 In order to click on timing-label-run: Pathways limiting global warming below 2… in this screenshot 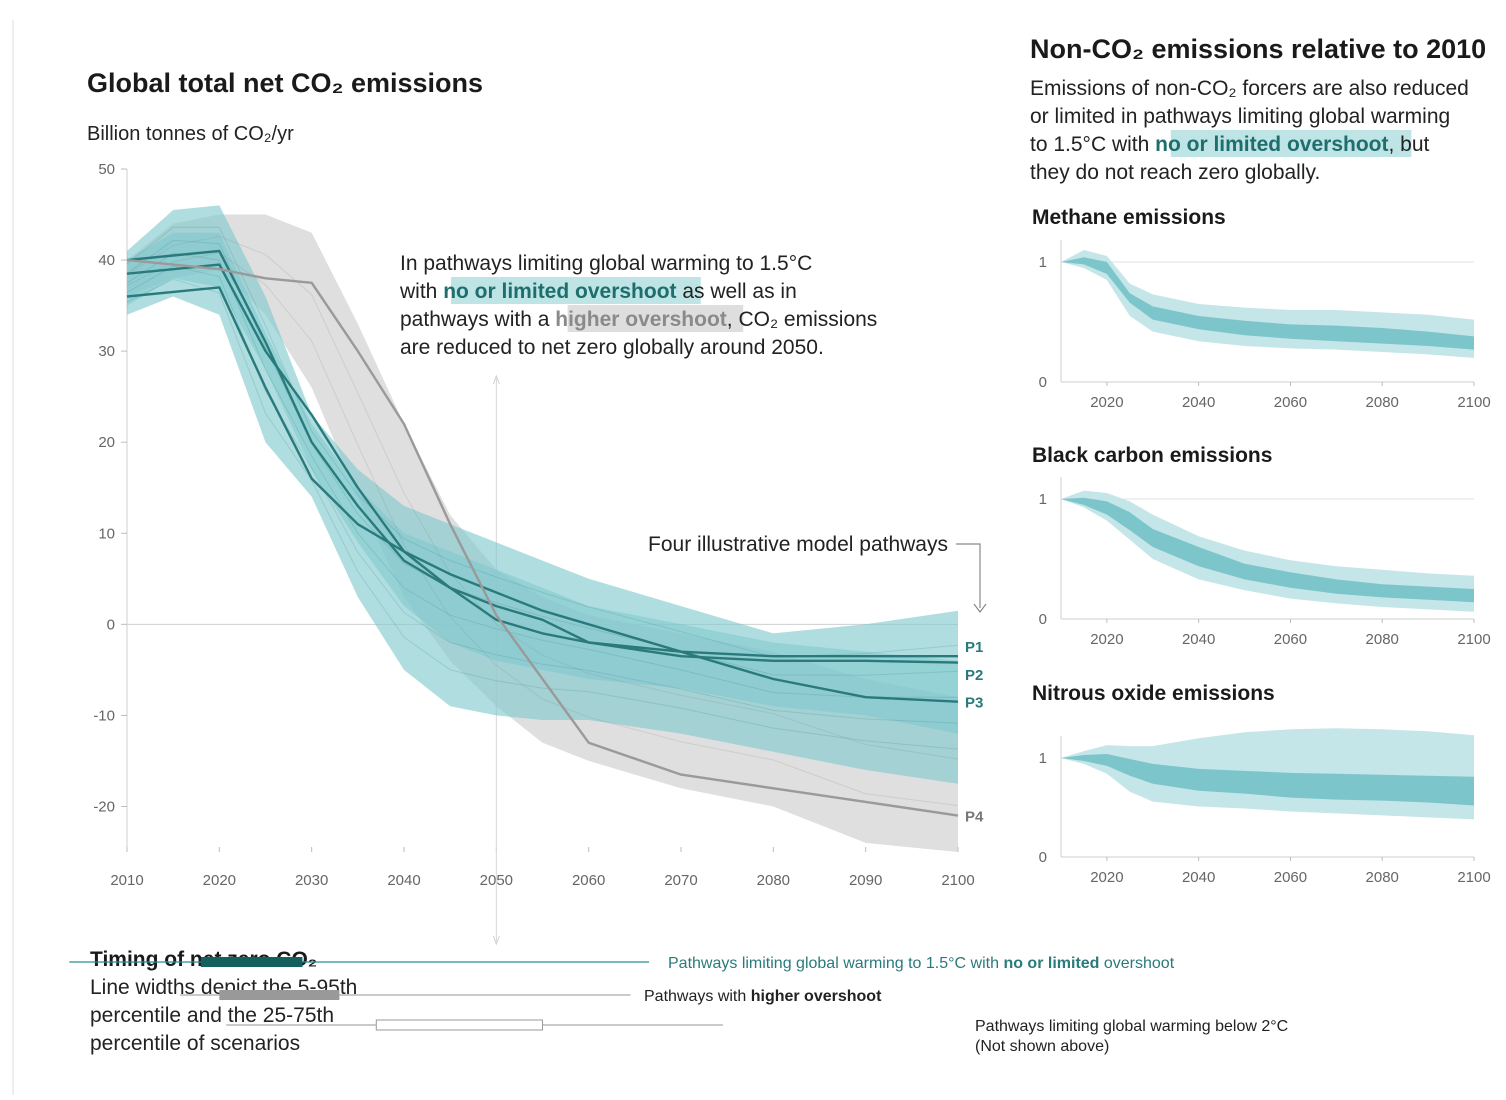, I will do `click(1131, 1026)`.